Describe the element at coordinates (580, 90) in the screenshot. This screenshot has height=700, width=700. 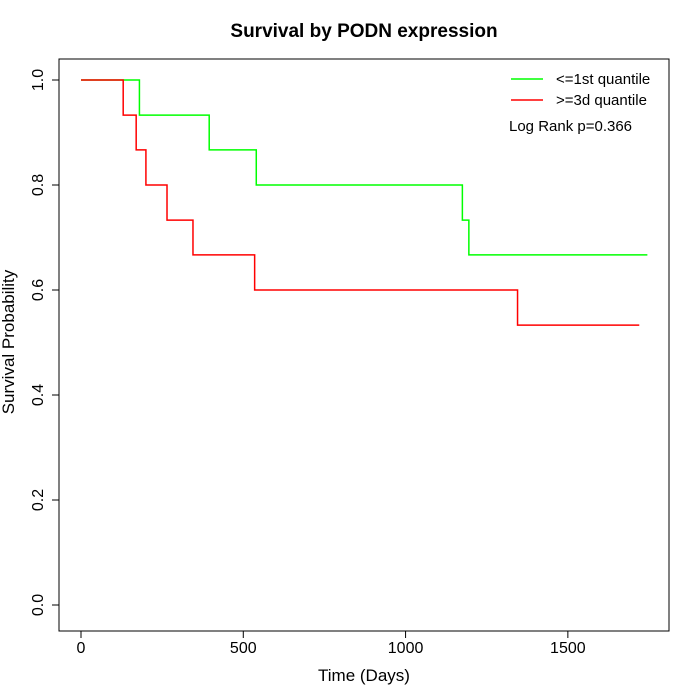
I see `legend: <=1st quantile >=3d quantile` at that location.